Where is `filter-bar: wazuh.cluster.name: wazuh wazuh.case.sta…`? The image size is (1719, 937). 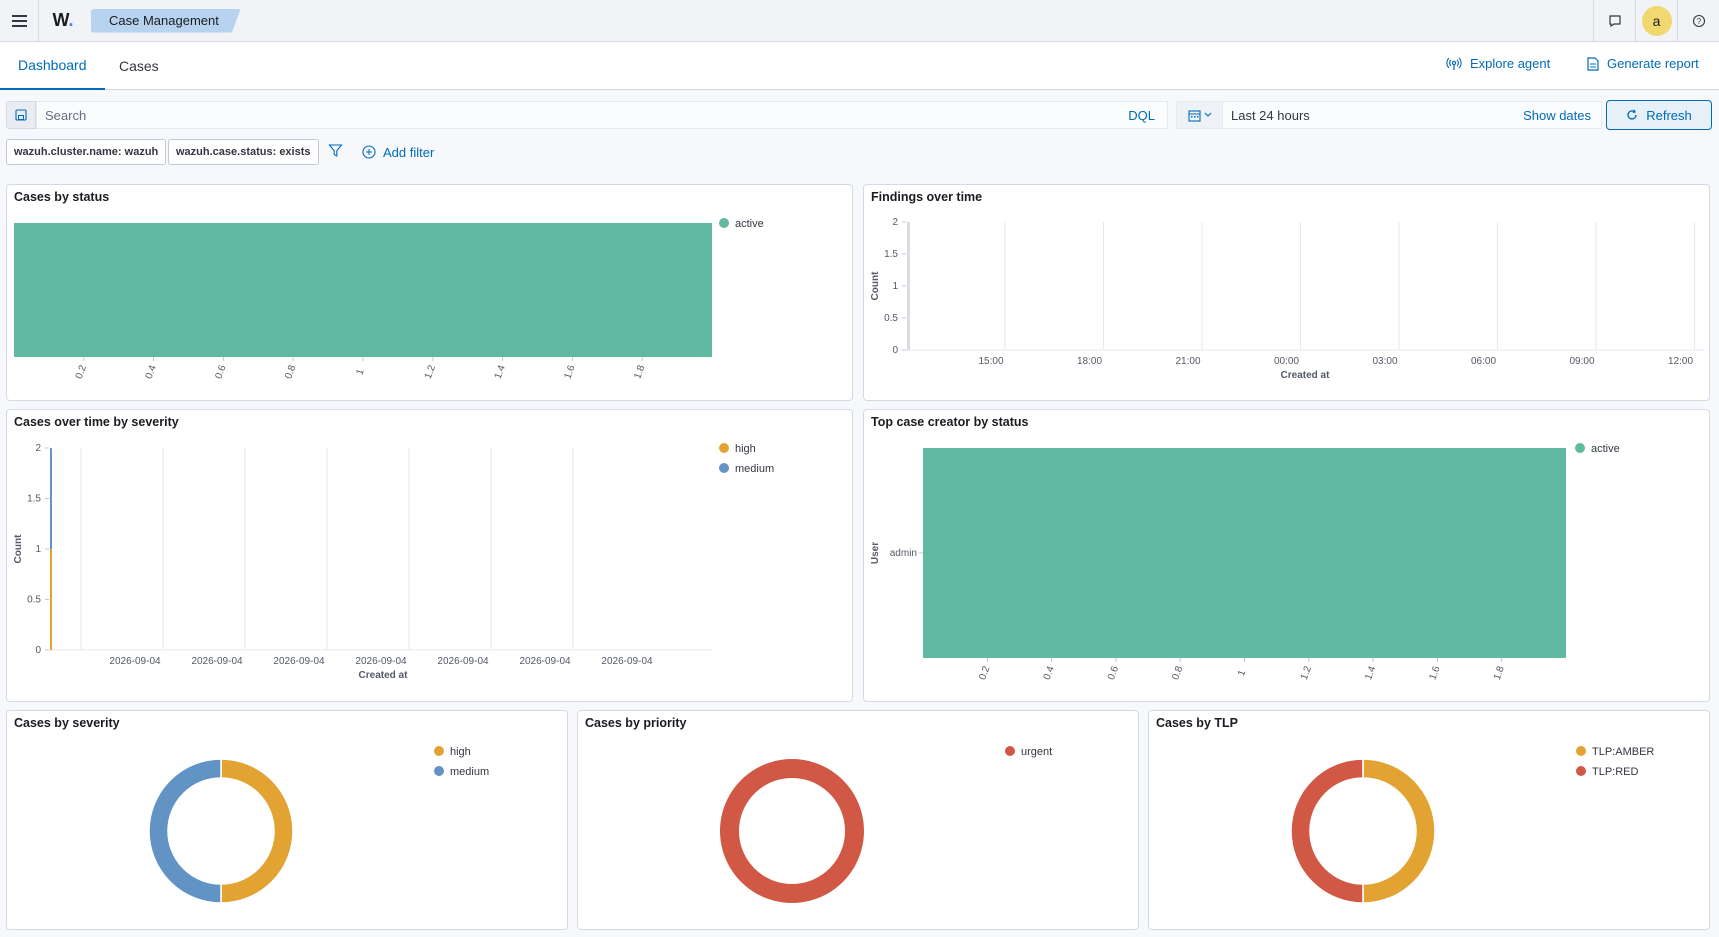
filter-bar: wazuh.cluster.name: wazuh wazuh.case.sta… is located at coordinates (859, 153).